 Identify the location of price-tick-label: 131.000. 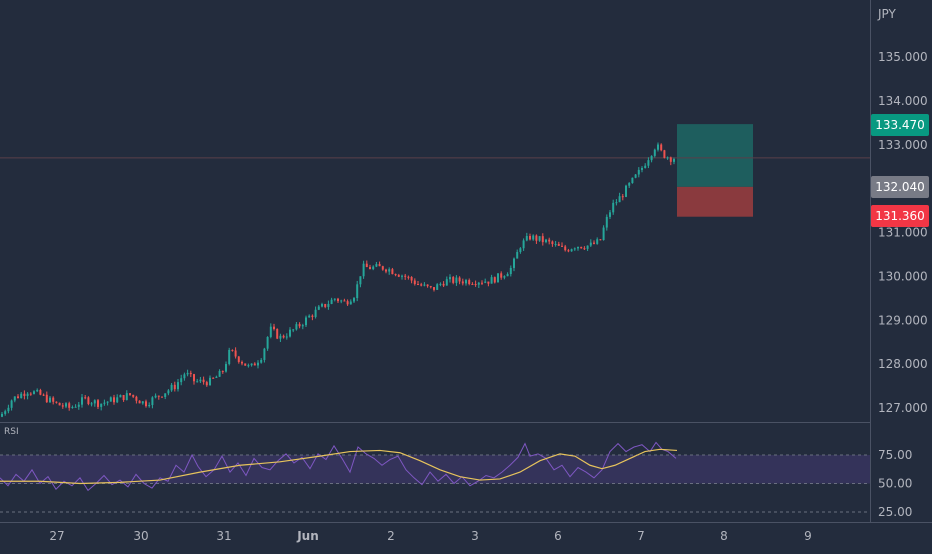
(903, 233).